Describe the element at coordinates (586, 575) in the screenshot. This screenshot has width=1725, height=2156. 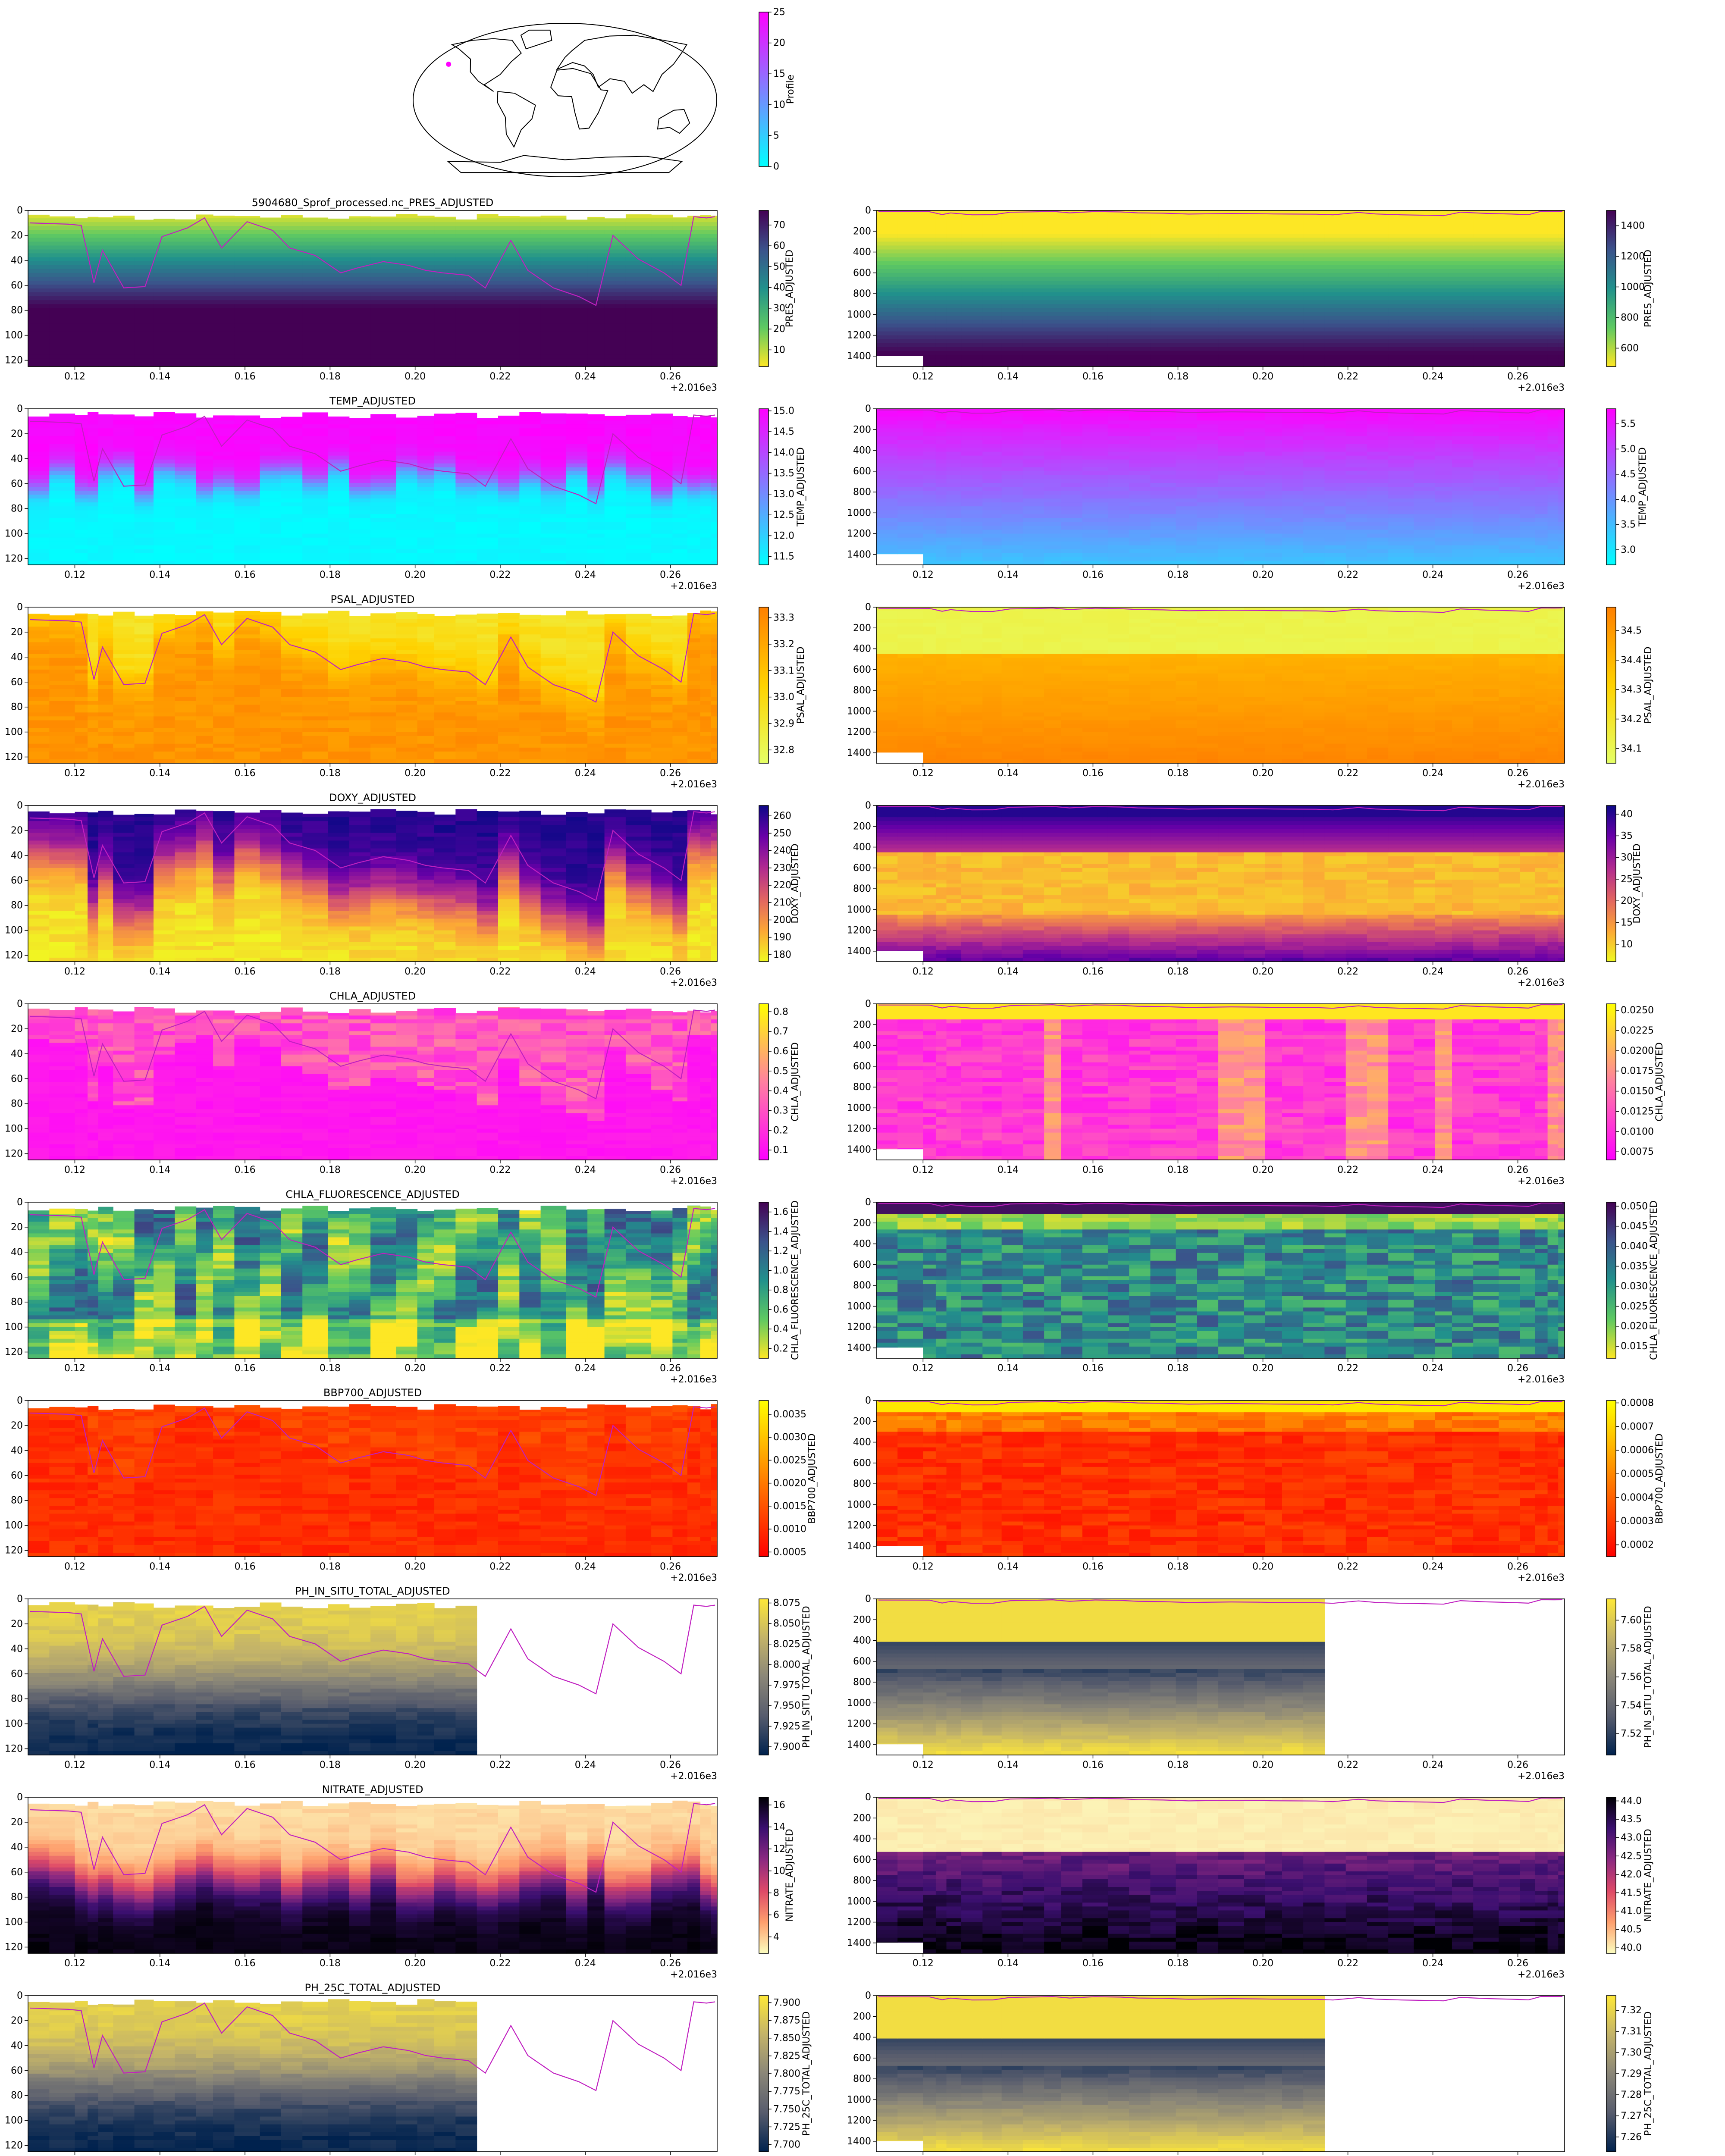
I see `x-tick-label: 0.24` at that location.